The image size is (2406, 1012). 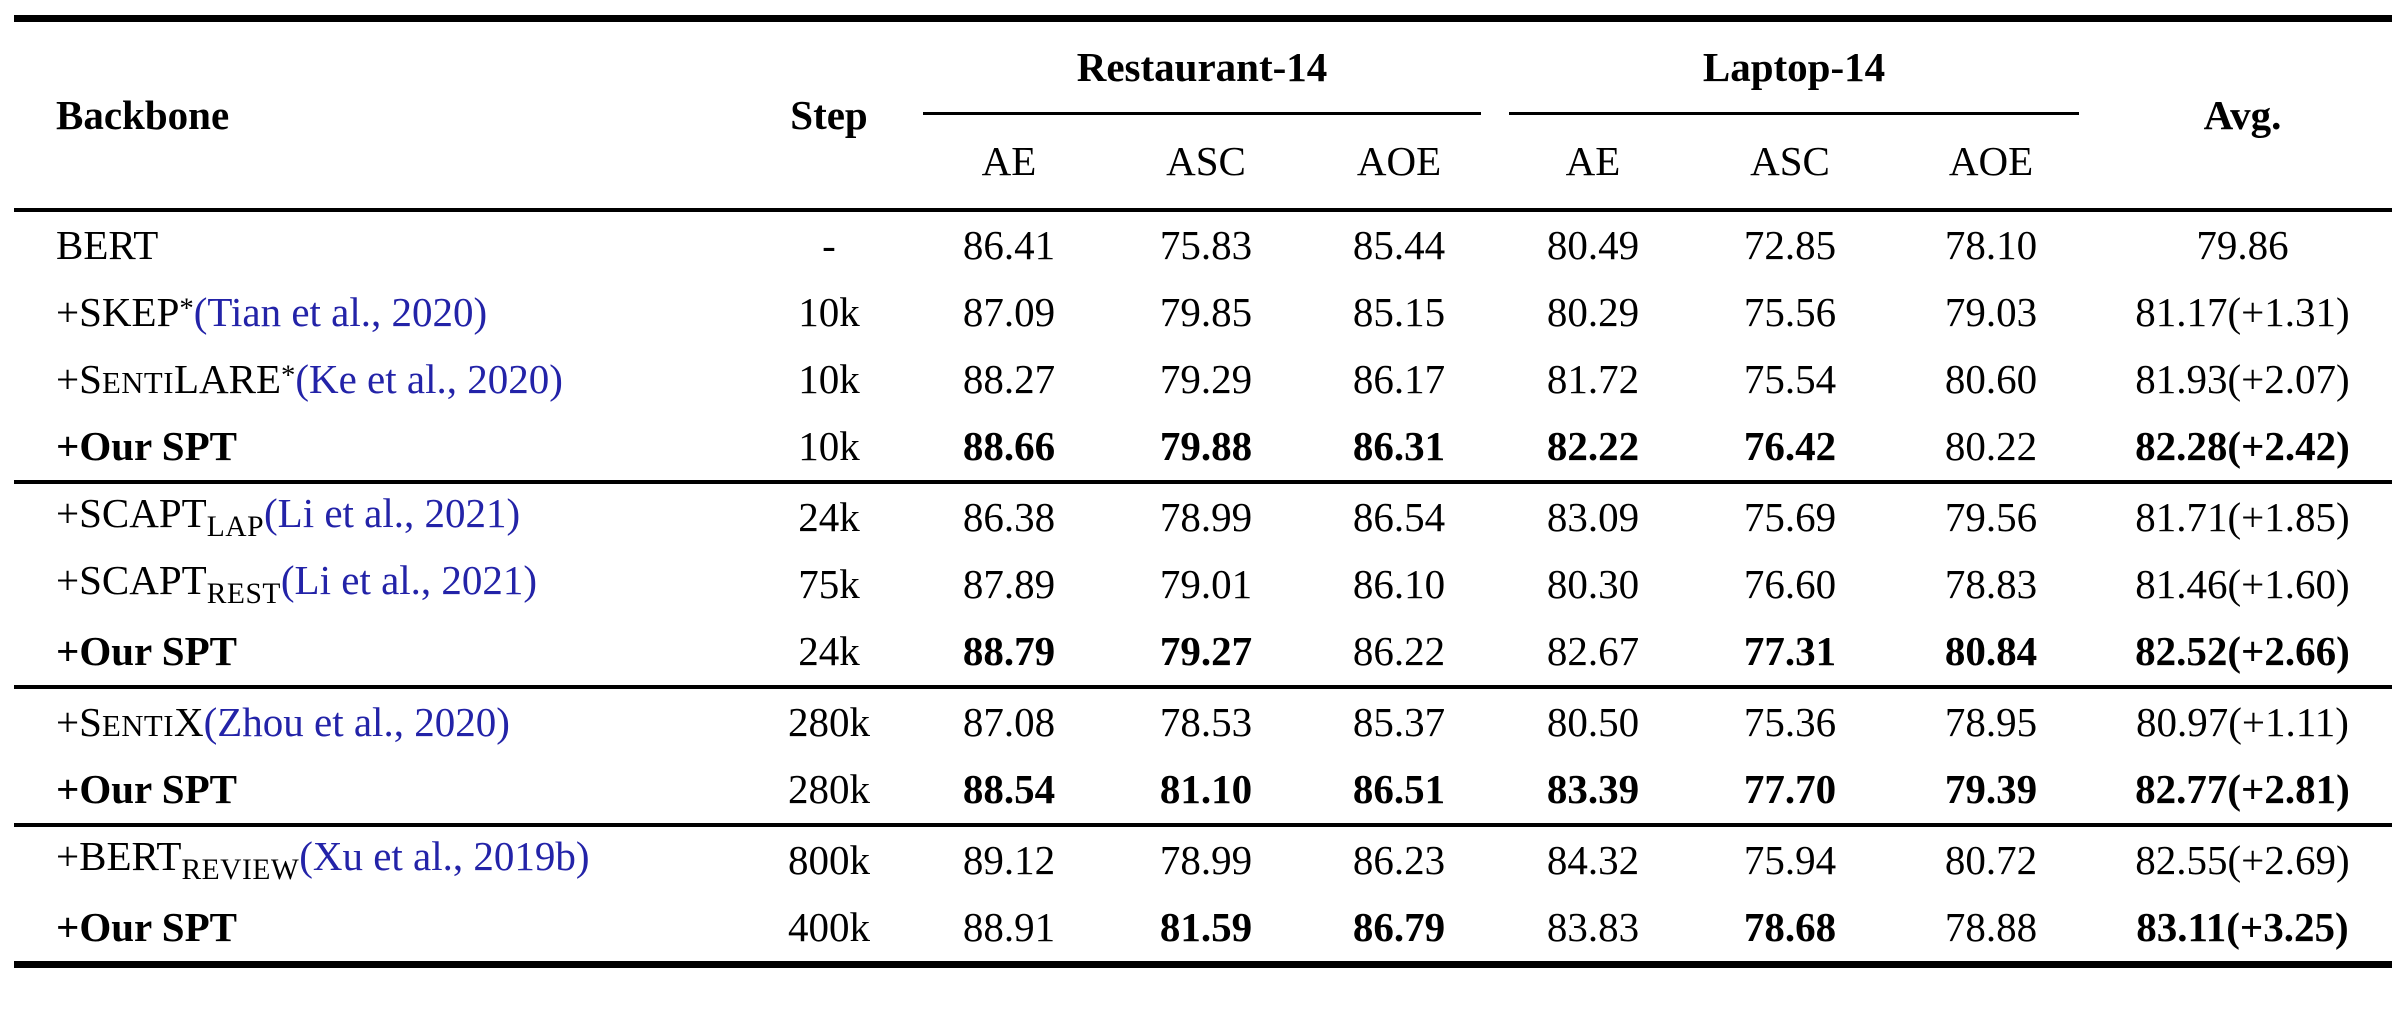 I want to click on row-label: +SCAPTREST(Li et al., 2021), so click(x=381, y=582).